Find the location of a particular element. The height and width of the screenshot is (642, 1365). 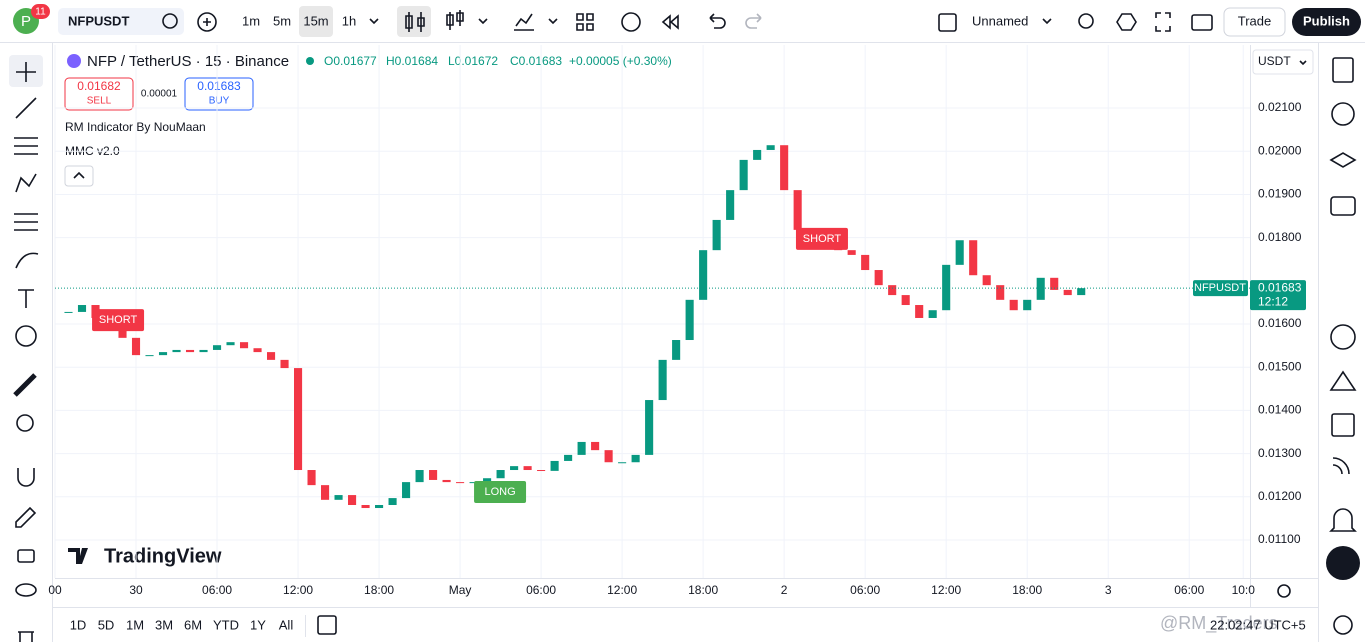

currency-select is located at coordinates (1283, 62).